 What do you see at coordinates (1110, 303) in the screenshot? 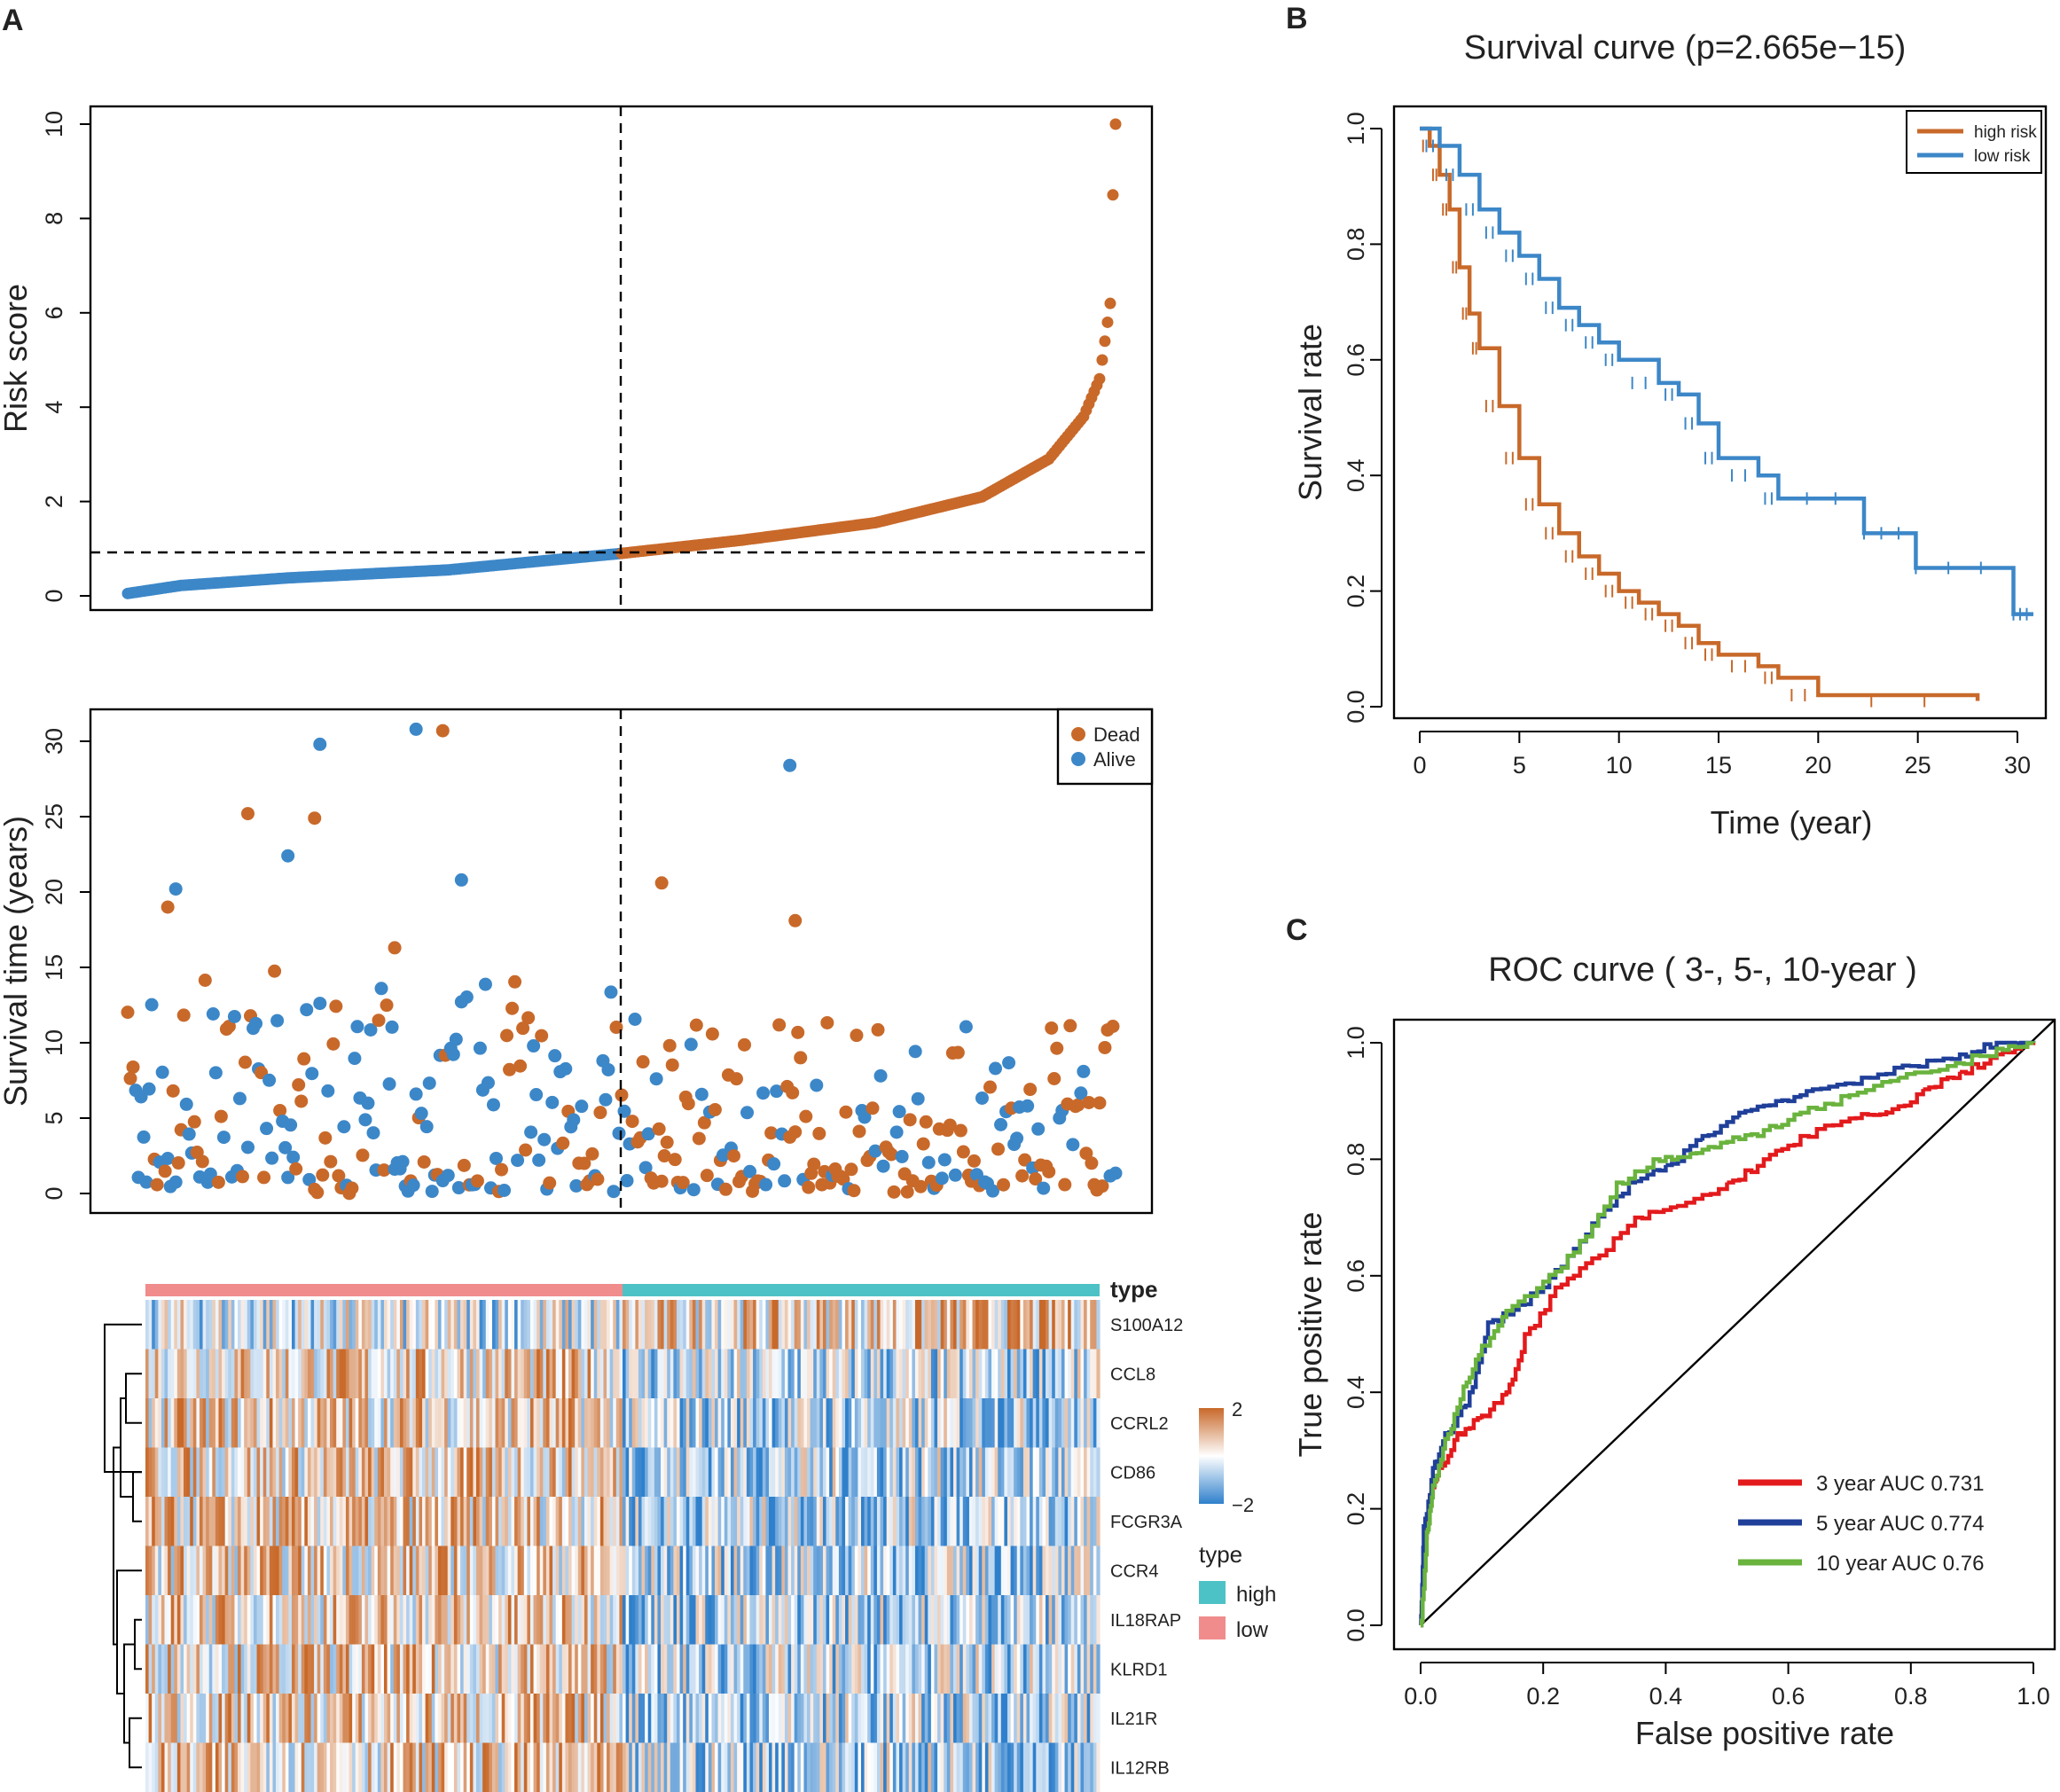
I see `risk-point` at bounding box center [1110, 303].